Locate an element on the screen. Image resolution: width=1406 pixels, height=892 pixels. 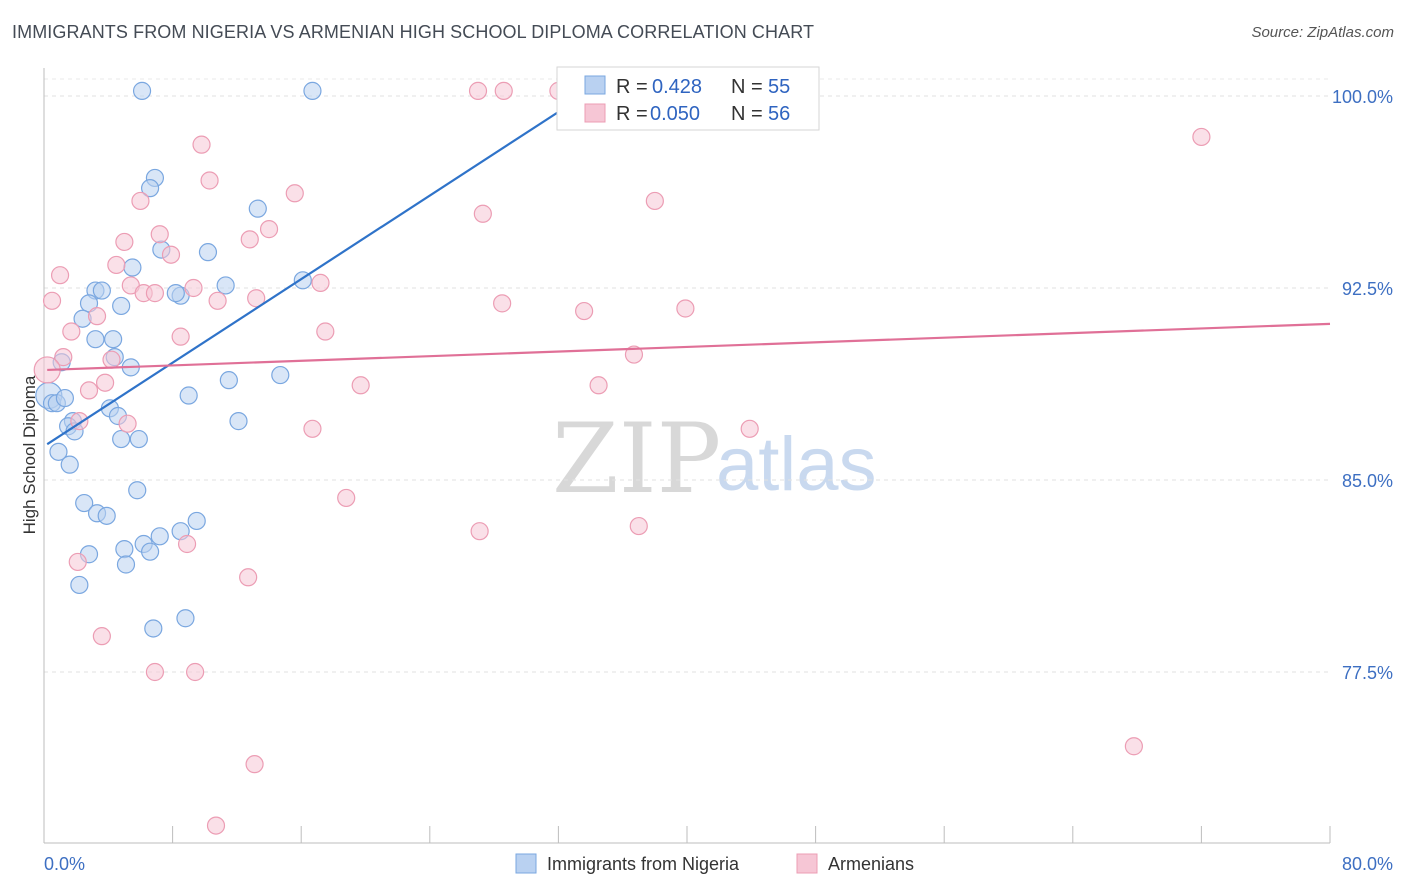
legend-r-value-nigeria: 0.428 is located at coordinates (677, 87).